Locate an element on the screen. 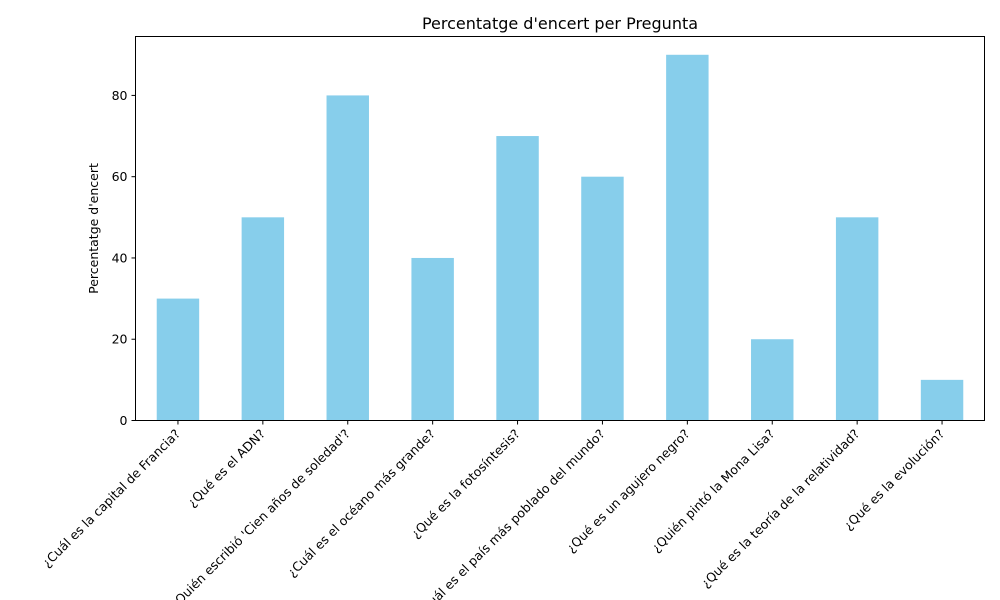 This screenshot has width=1000, height=600. y-tick-label: 80 is located at coordinates (120, 95).